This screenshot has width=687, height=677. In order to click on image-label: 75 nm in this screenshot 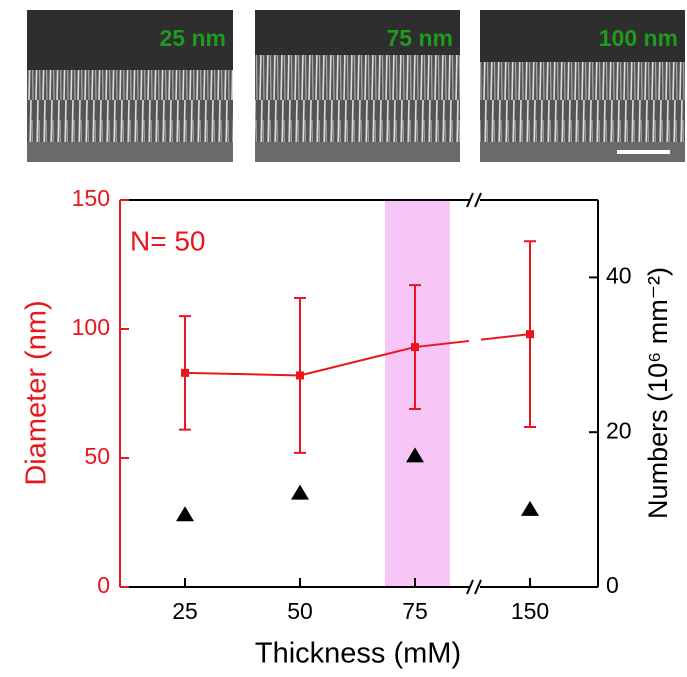, I will do `click(420, 38)`.